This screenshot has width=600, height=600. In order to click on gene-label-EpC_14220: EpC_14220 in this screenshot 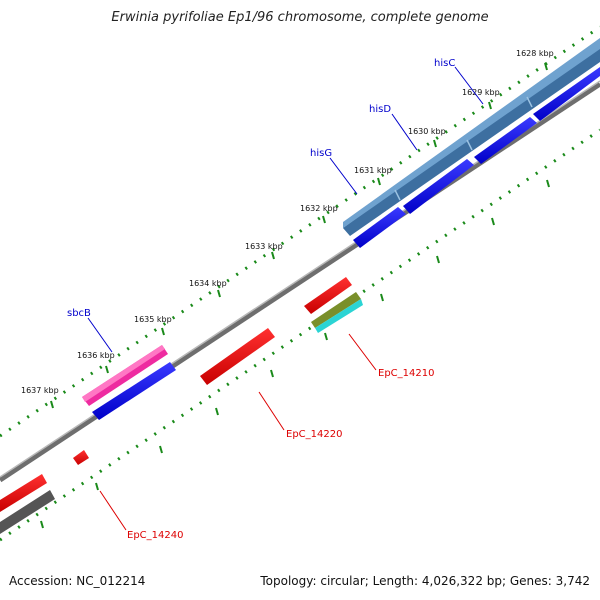, I will do `click(314, 434)`.